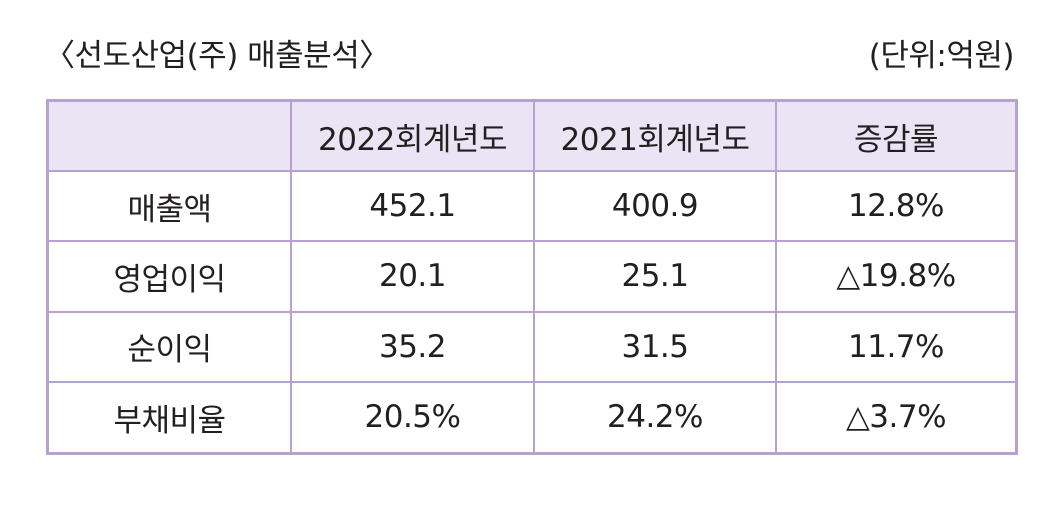  I want to click on value-change: △3.7%, so click(895, 416).